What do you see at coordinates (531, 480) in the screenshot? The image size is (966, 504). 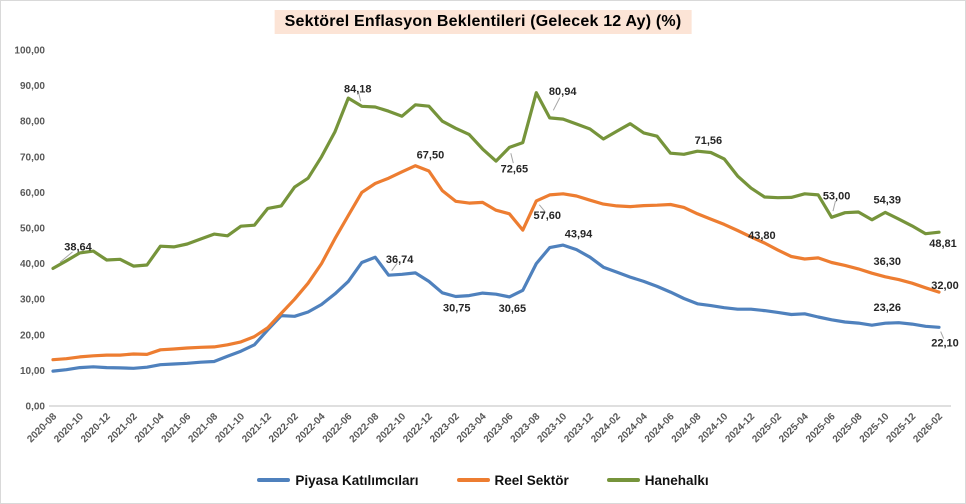 I see `legend-label-reel: Reel Sektör` at bounding box center [531, 480].